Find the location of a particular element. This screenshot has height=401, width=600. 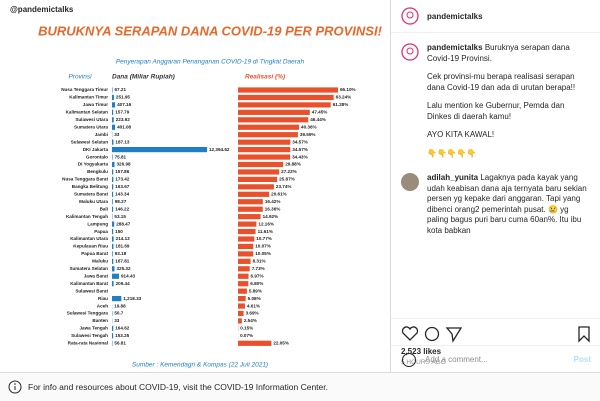

value-label: 1,218.33 is located at coordinates (132, 298).